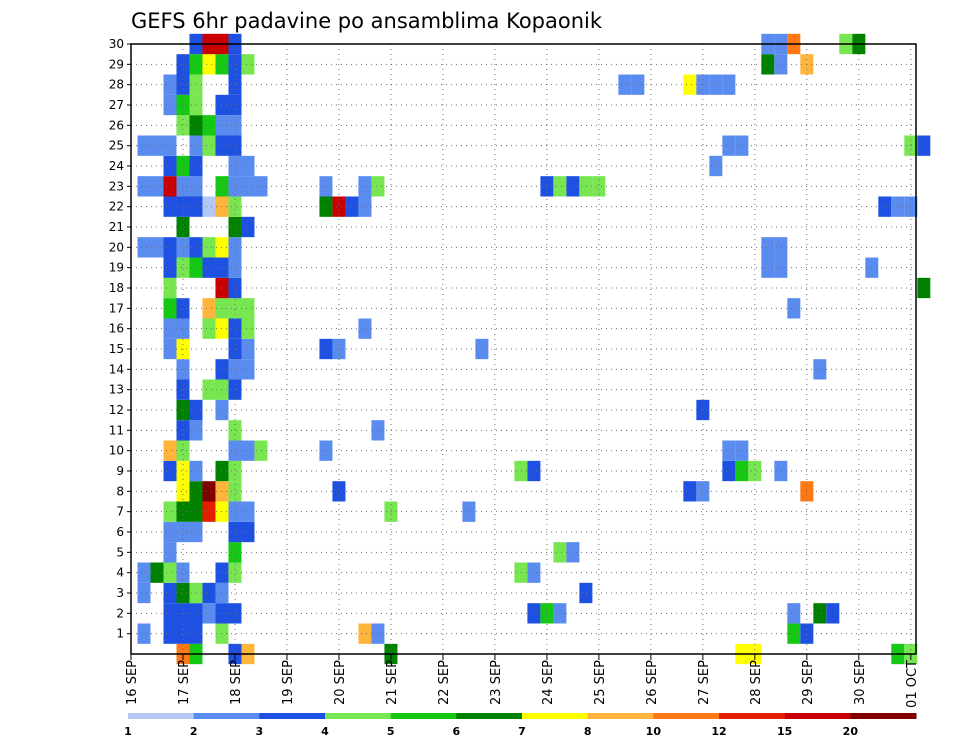  Describe the element at coordinates (340, 682) in the screenshot. I see `x-tick-label: 20 SEP` at that location.